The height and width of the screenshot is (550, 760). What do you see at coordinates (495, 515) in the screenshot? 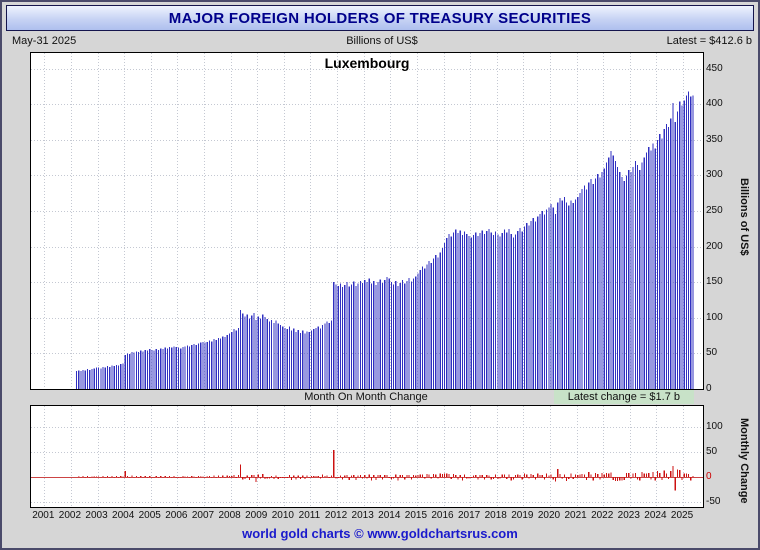
I see `x-tick-label: 2018` at bounding box center [495, 515].